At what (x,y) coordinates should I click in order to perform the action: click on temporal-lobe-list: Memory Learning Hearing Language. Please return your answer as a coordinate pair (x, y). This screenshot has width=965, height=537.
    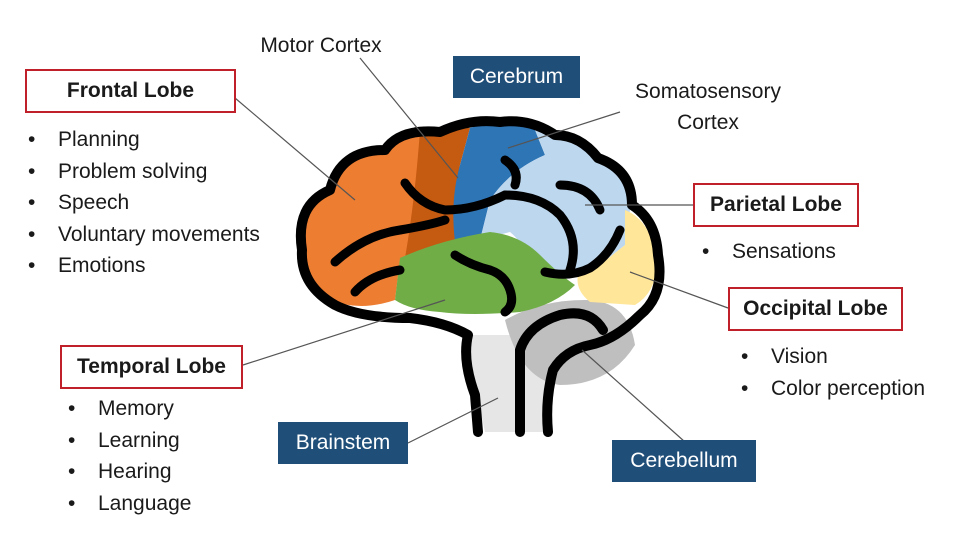
    Looking at the image, I should click on (129, 456).